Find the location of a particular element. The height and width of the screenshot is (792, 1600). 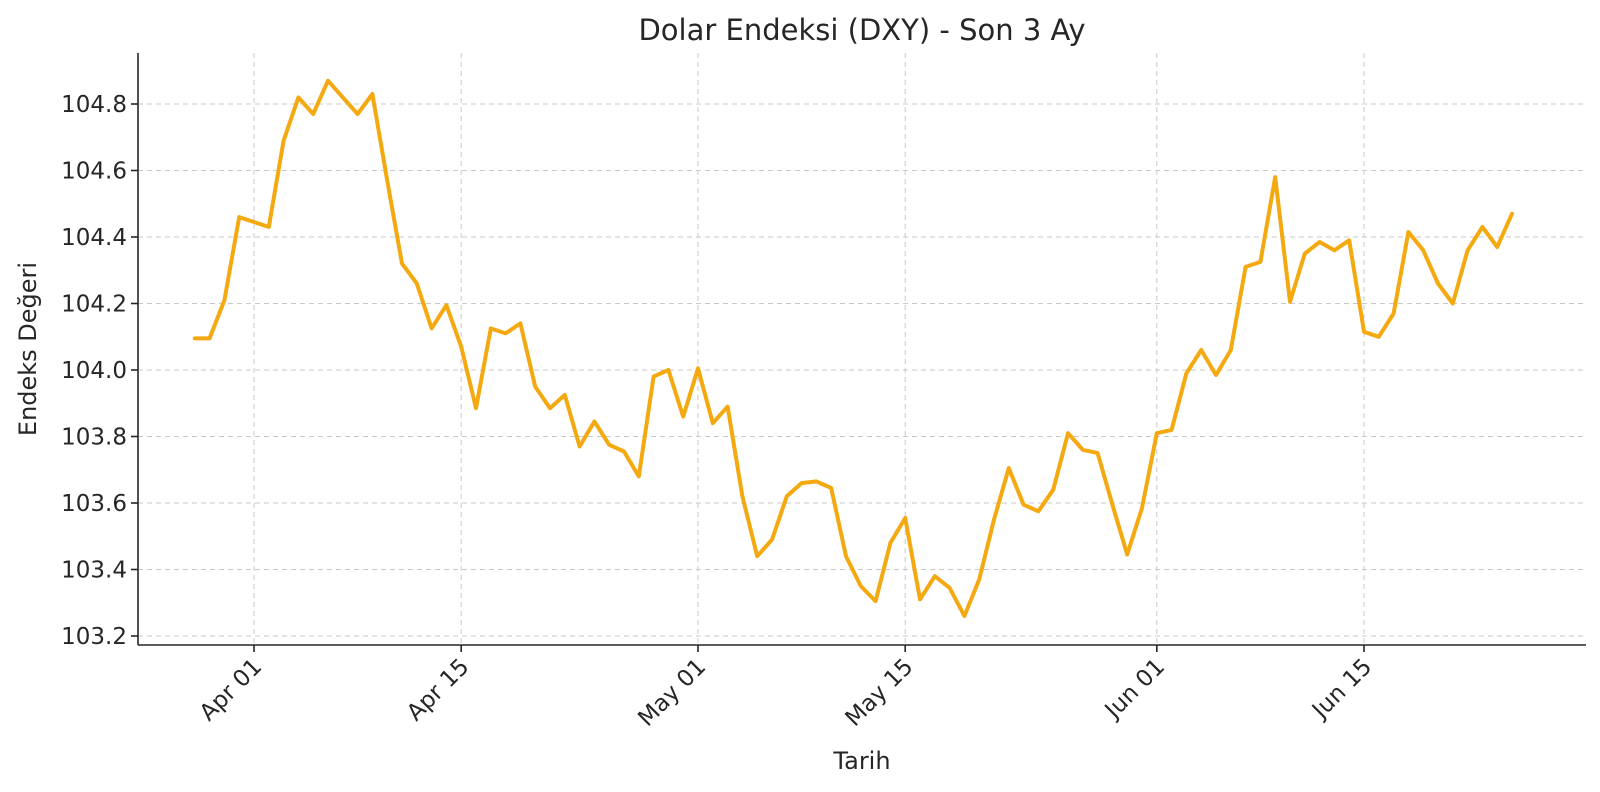

x-axis-label: Tarih is located at coordinates (861, 761).